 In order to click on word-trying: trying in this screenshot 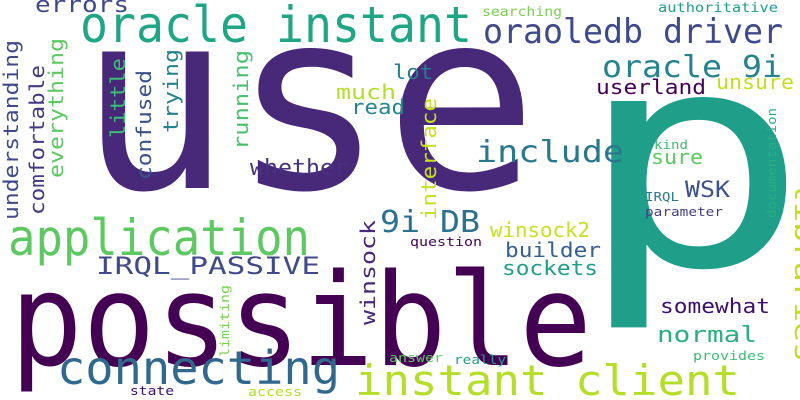, I will do `click(171, 91)`.